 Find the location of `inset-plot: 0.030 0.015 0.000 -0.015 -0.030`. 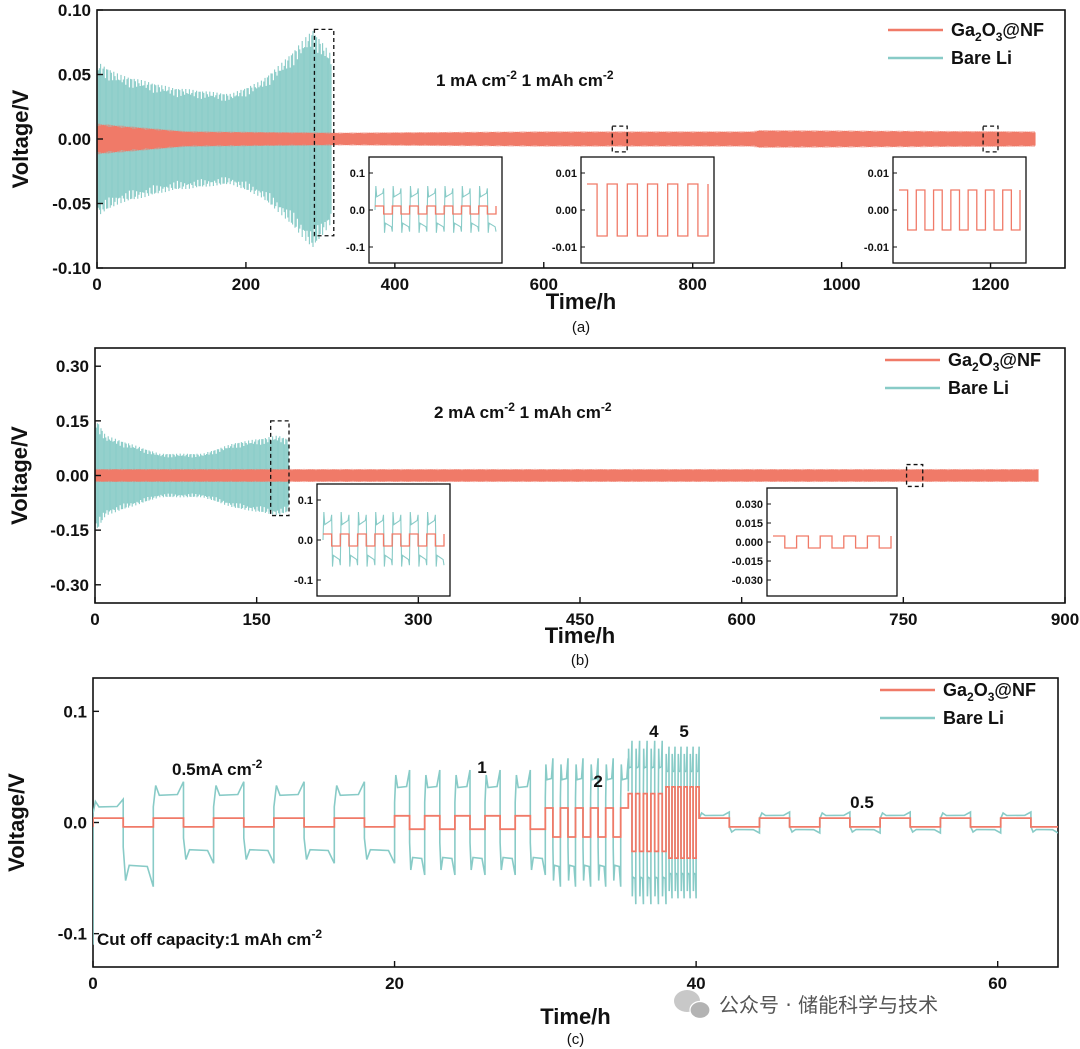

inset-plot: 0.030 0.015 0.000 -0.015 -0.030 is located at coordinates (815, 542).